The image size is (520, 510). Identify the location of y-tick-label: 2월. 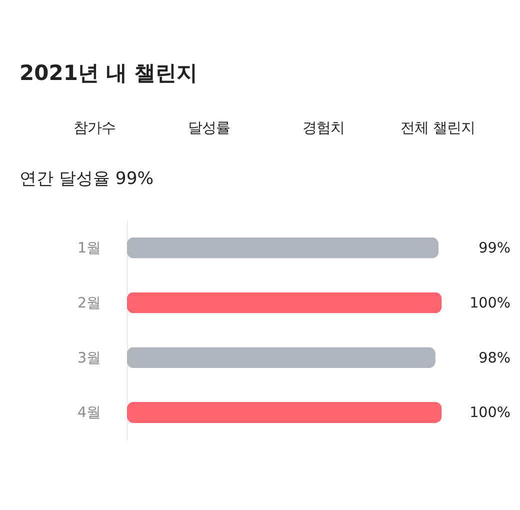
(89, 304).